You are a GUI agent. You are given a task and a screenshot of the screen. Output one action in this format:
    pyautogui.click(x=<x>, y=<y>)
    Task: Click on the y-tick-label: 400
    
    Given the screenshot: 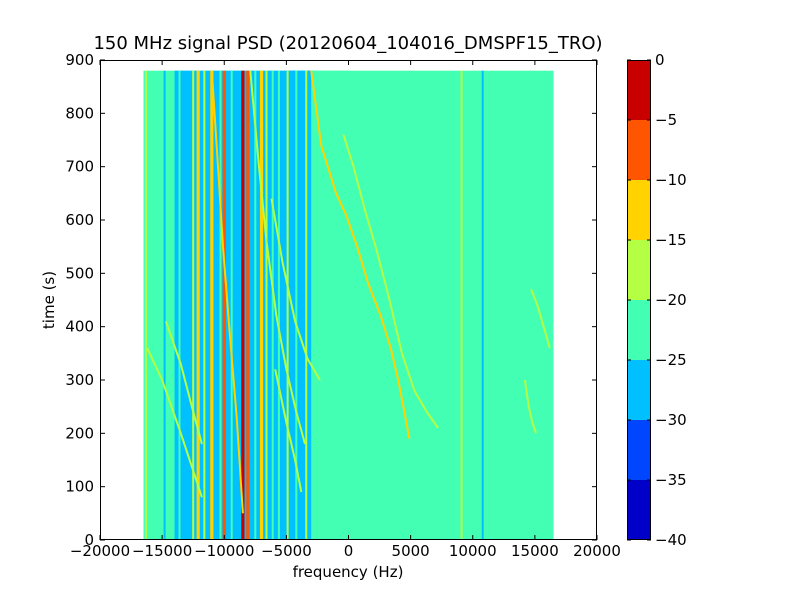 What is the action you would take?
    pyautogui.click(x=79, y=327)
    